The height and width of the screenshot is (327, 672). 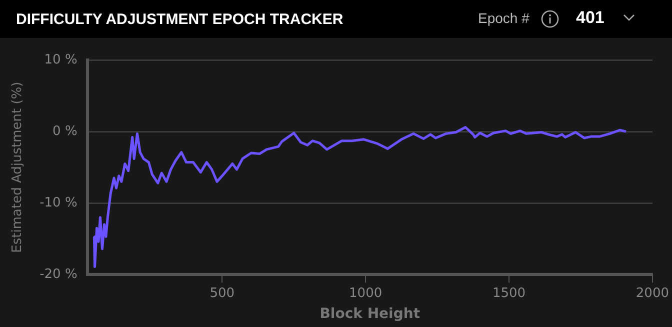 What do you see at coordinates (222, 293) in the screenshot?
I see `x-tick-label: 500` at bounding box center [222, 293].